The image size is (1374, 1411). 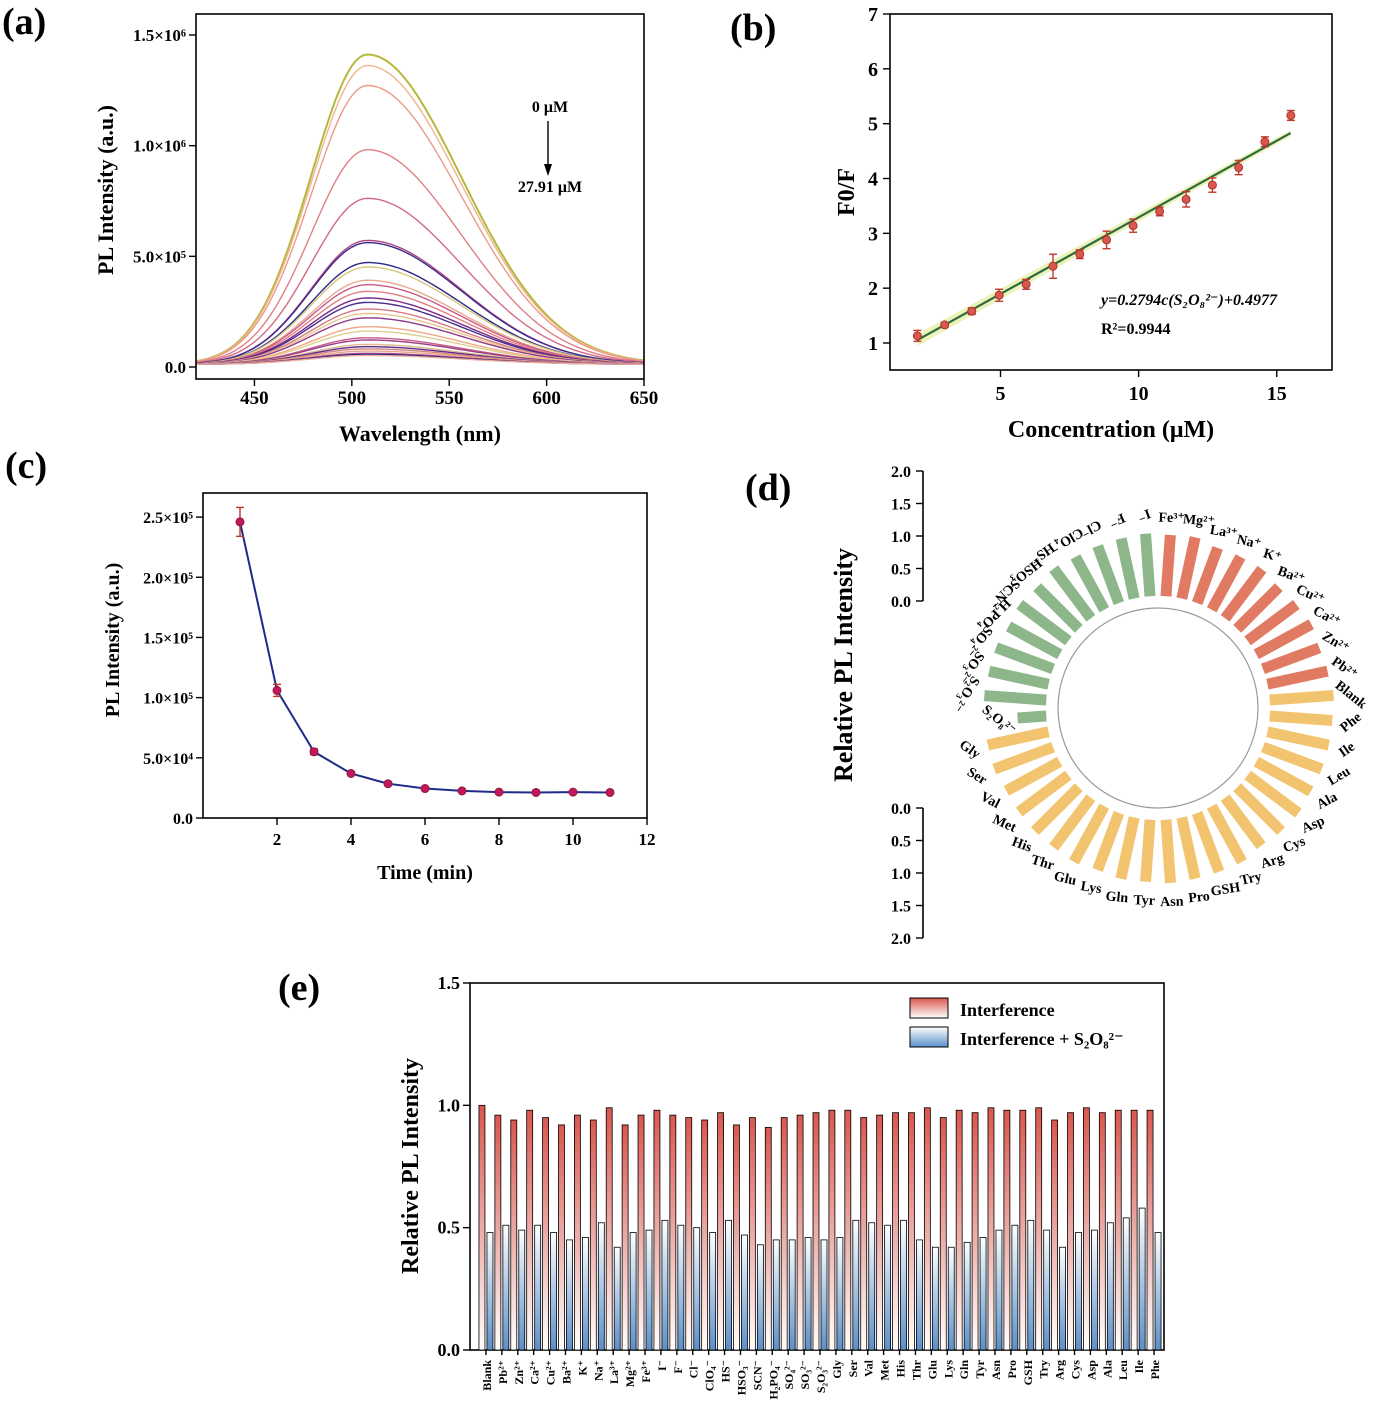 What do you see at coordinates (901, 602) in the screenshot?
I see `panel-d-upper-tick-label-0: 0.0` at bounding box center [901, 602].